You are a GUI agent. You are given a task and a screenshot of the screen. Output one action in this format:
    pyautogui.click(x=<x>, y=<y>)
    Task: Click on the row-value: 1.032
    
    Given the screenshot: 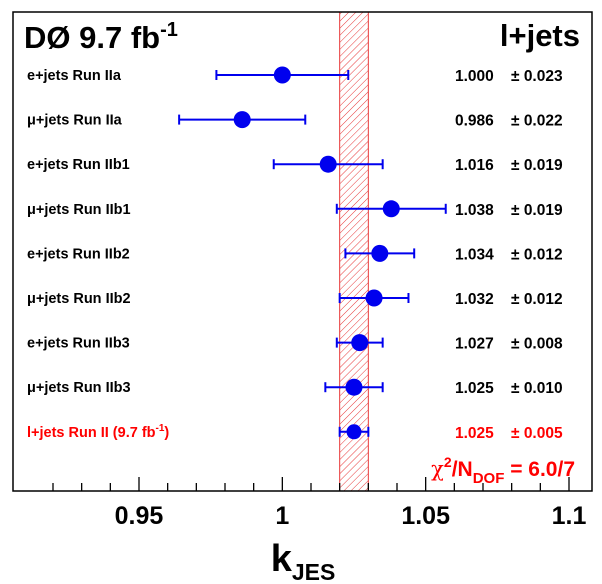 What is the action you would take?
    pyautogui.click(x=474, y=299)
    